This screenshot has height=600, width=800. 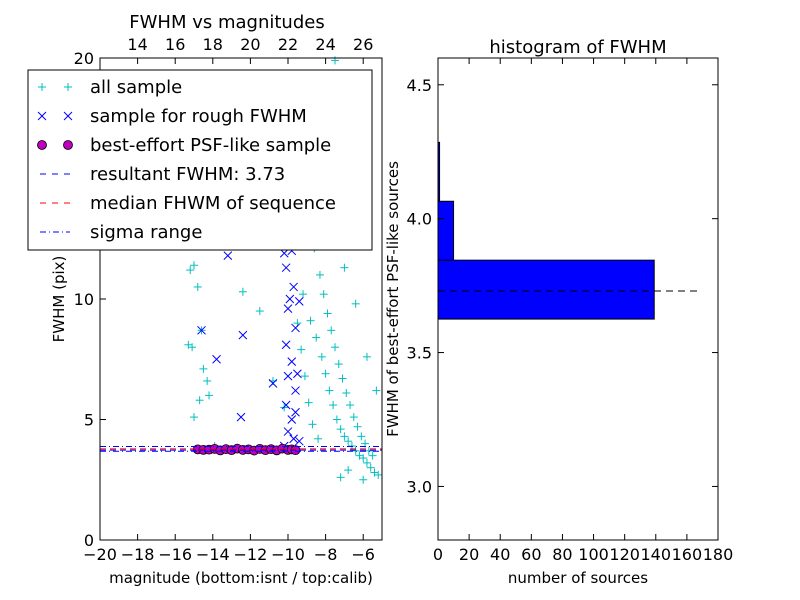 I want to click on legend-entry: sample for rough FWHM, so click(x=172, y=116).